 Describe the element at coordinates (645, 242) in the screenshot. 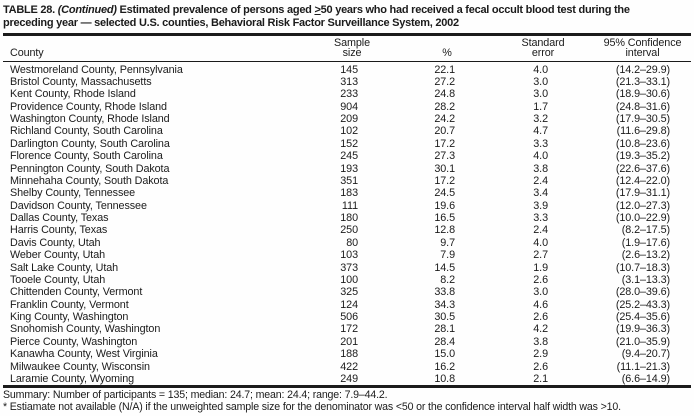

I see `cell-confidence-interval: (1.9–17.6)` at that location.